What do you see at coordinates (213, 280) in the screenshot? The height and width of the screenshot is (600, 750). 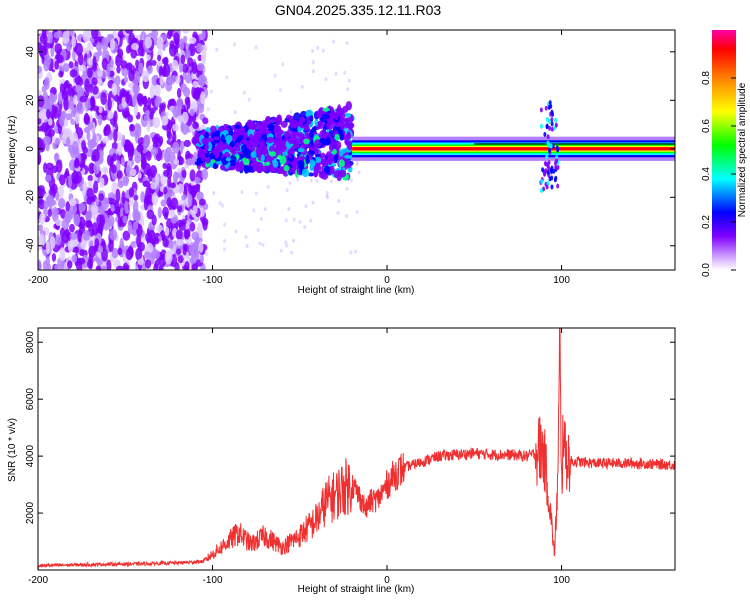 I see `spectrogram-x-tick-label: -100` at bounding box center [213, 280].